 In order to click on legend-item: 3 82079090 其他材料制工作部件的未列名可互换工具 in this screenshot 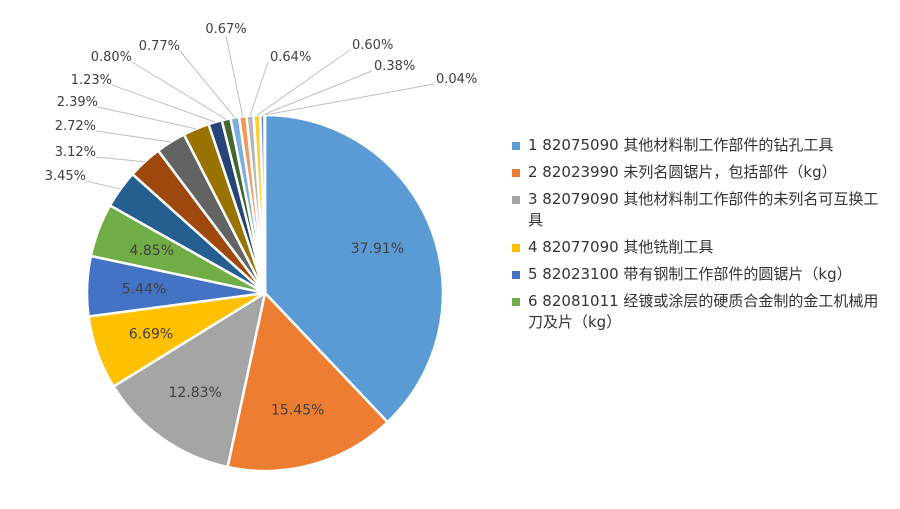, I will do `click(697, 210)`.